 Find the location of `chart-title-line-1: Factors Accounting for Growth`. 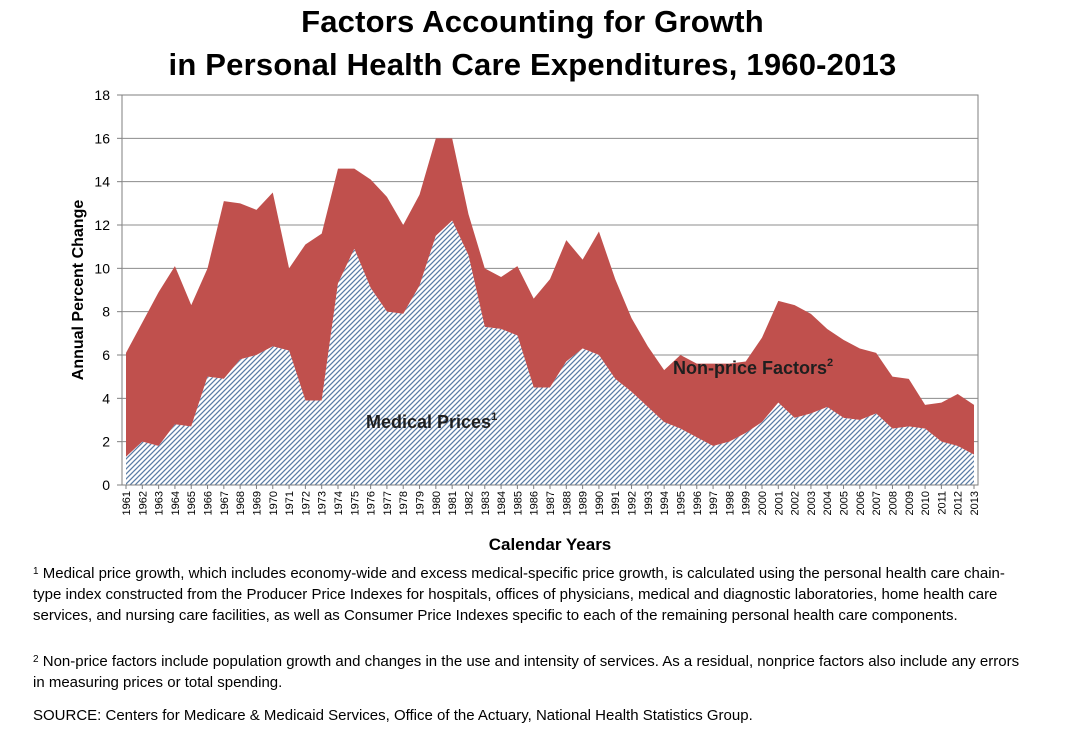

chart-title-line-1: Factors Accounting for Growth is located at coordinates (532, 21).